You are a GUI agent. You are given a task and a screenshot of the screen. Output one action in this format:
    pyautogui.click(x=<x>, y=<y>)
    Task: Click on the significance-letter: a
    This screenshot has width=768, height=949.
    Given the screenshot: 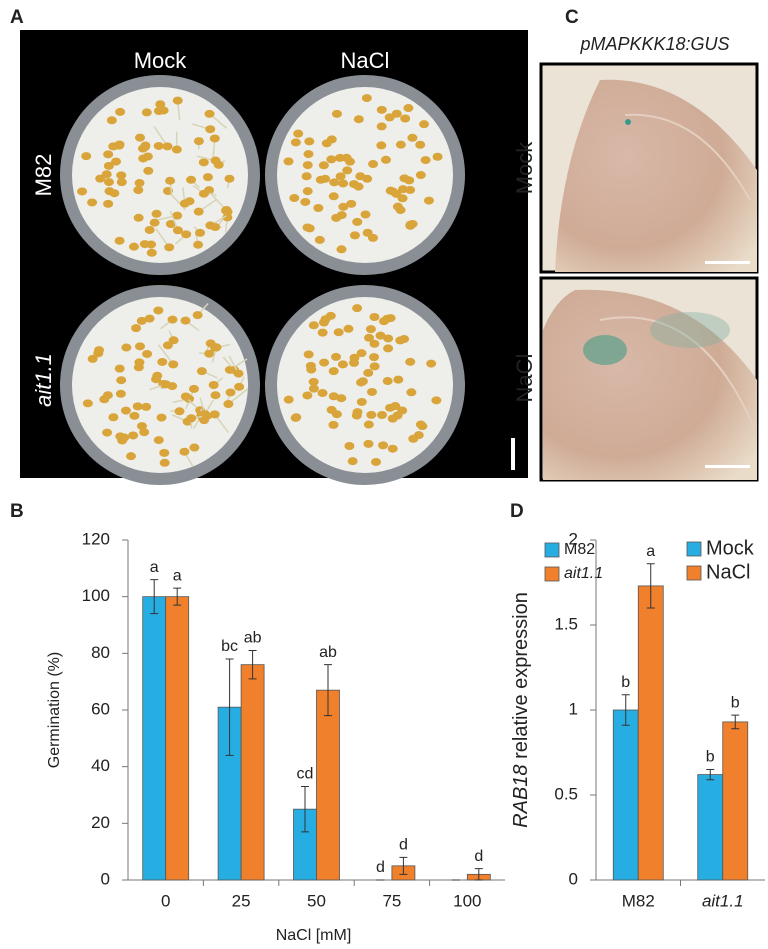 What is the action you would take?
    pyautogui.click(x=177, y=575)
    